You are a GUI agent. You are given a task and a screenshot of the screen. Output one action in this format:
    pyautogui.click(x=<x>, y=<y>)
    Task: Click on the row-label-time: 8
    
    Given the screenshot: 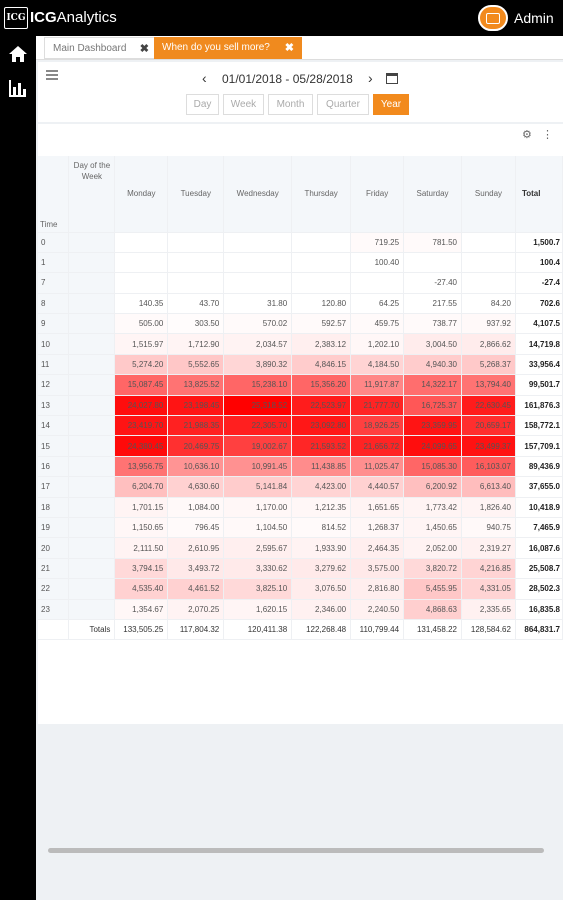 What is the action you would take?
    pyautogui.click(x=54, y=304)
    